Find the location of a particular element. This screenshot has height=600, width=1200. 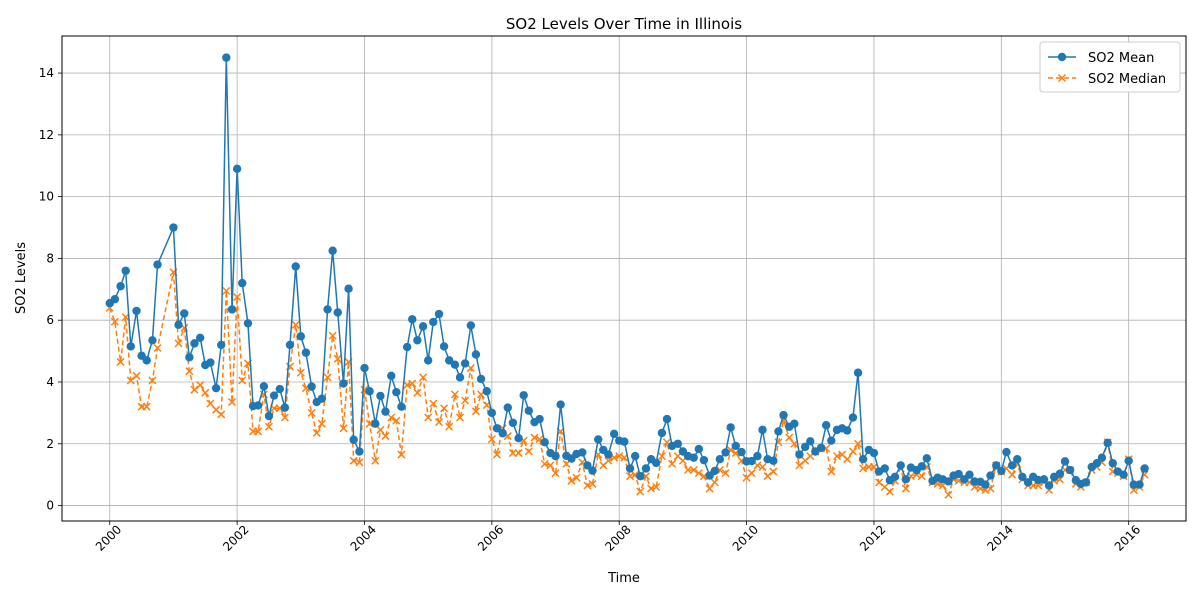

legend-median-label: SO2 Median is located at coordinates (1127, 79).